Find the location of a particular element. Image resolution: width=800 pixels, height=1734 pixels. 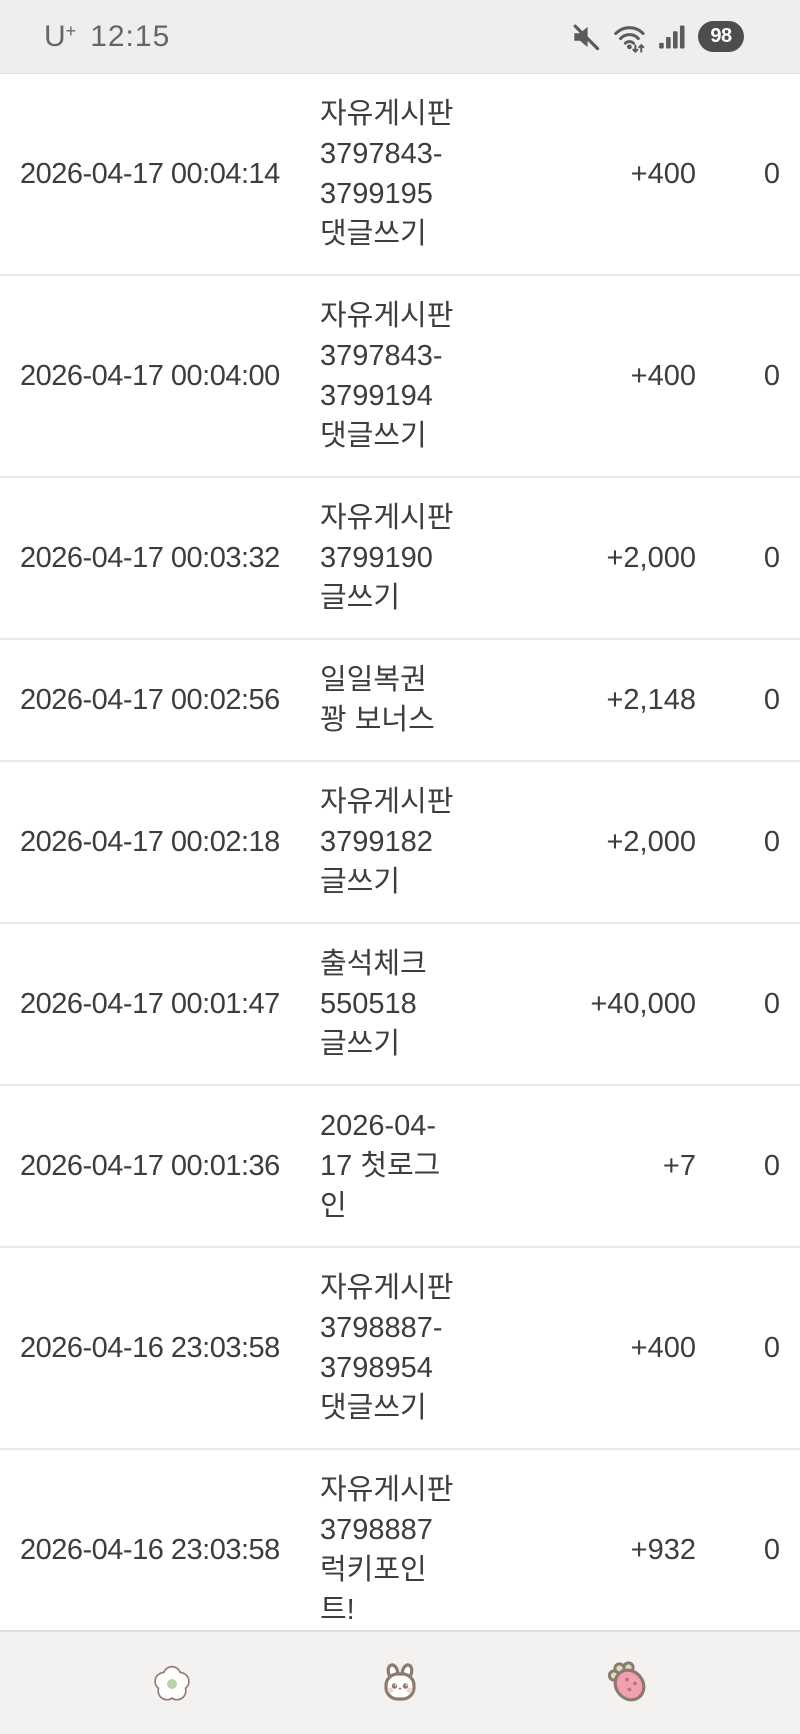

row-date: 2026-04-17 00:01:47 is located at coordinates (150, 1003).